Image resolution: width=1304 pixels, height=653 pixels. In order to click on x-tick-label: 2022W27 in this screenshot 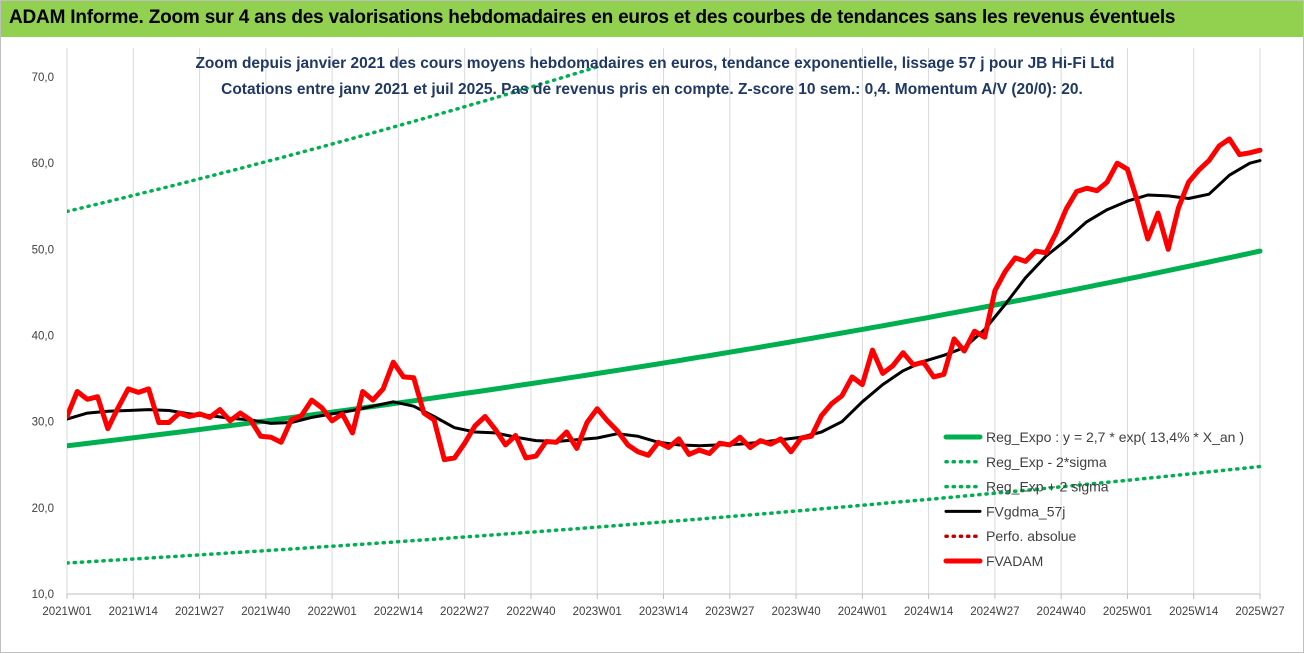, I will do `click(464, 612)`.